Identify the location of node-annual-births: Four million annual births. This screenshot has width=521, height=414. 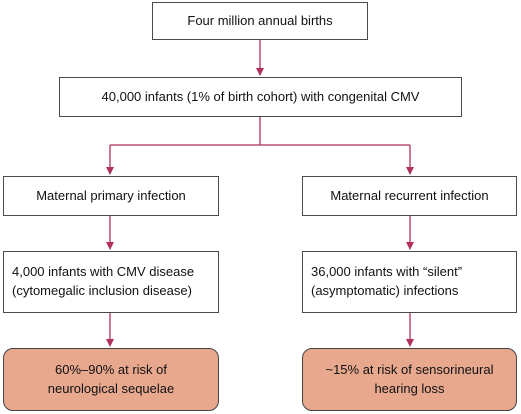
(260, 21).